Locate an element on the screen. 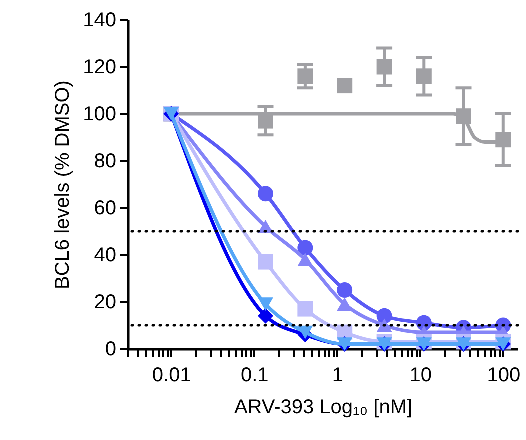 This screenshot has width=526, height=440. x-tick-label: 100 is located at coordinates (504, 375).